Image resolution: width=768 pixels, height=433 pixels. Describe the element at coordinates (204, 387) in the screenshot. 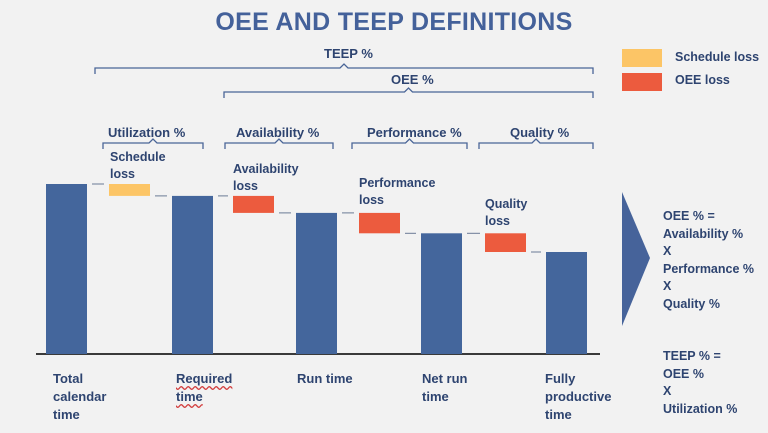

I see `x-label-required-time: Required time` at that location.